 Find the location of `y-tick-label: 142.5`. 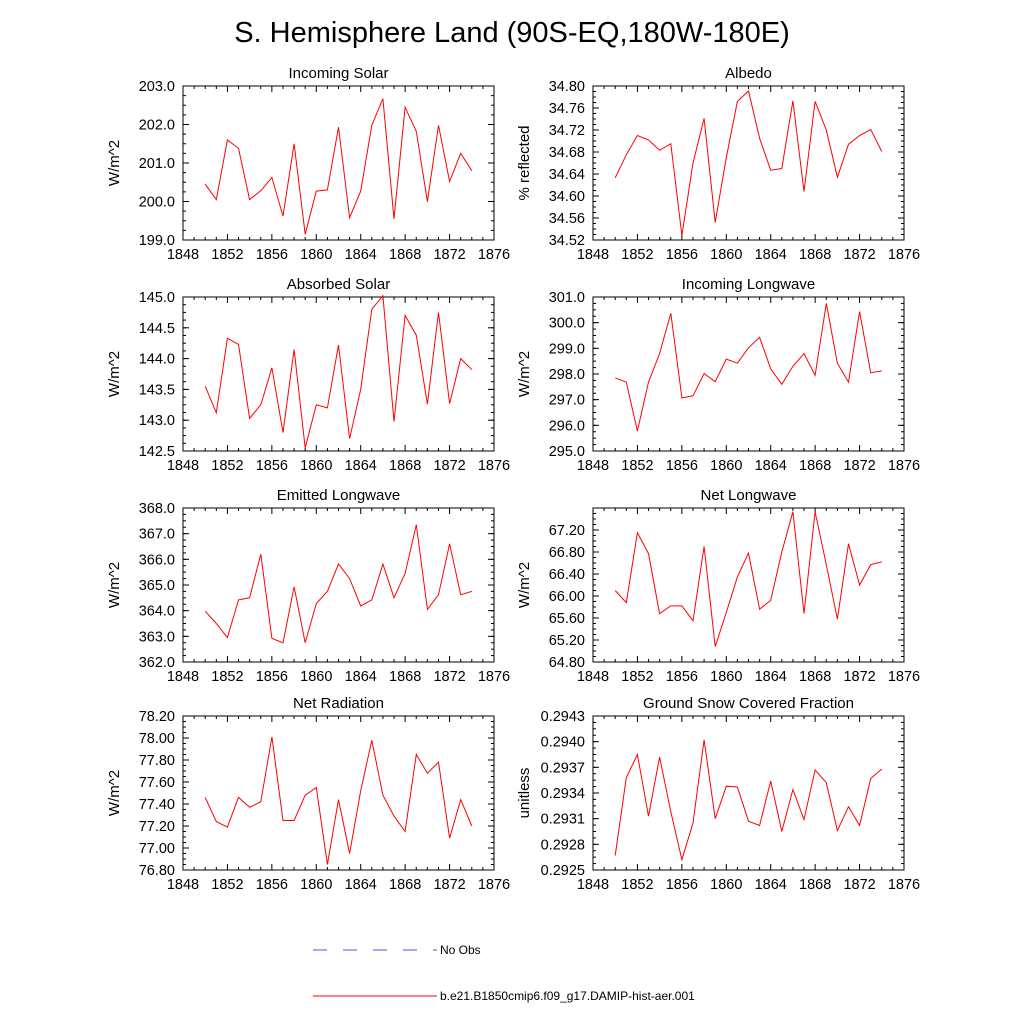

y-tick-label: 142.5 is located at coordinates (157, 452).